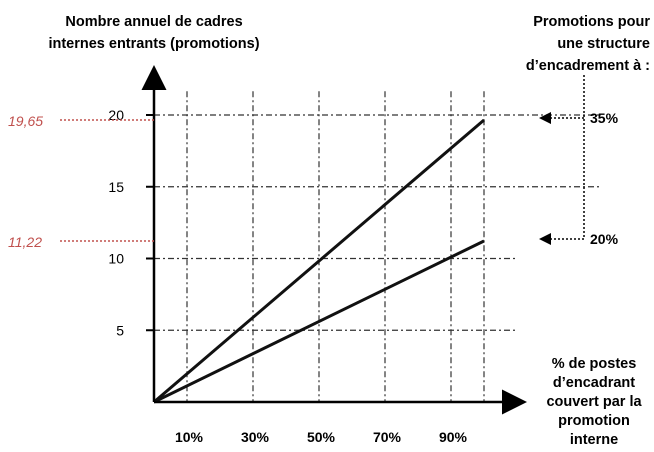 The image size is (654, 452). What do you see at coordinates (604, 239) in the screenshot?
I see `series-label: 20%` at bounding box center [604, 239].